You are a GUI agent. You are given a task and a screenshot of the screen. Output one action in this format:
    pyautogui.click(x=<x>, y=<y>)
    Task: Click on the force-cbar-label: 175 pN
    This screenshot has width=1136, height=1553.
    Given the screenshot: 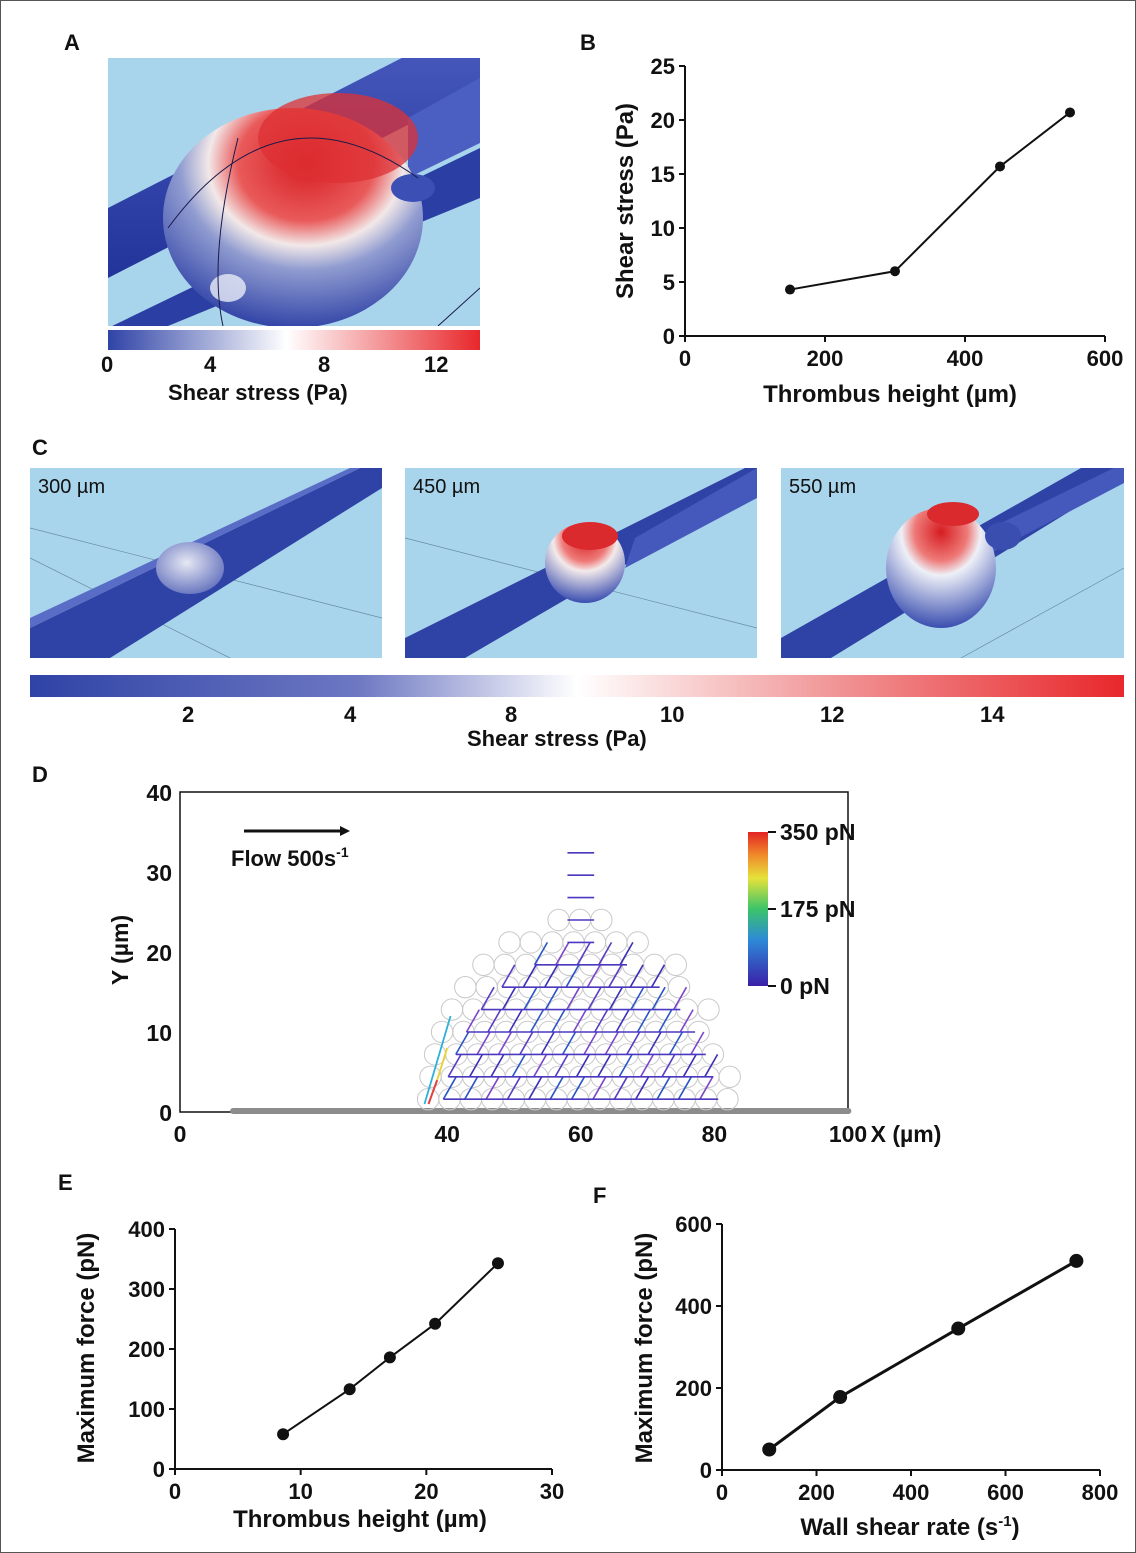 What is the action you would take?
    pyautogui.click(x=817, y=909)
    